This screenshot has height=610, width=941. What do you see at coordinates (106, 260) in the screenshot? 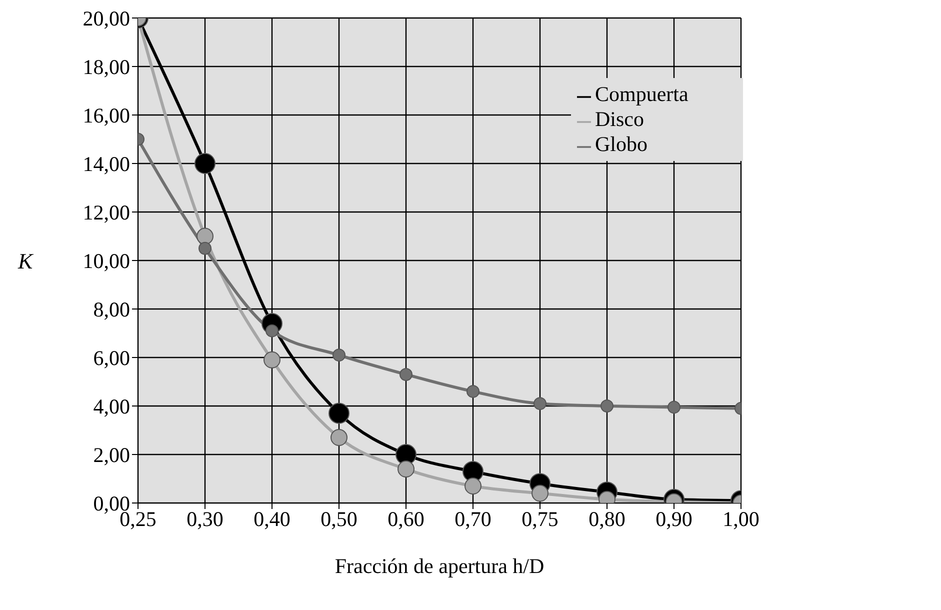
I see `y-tick-label: 10,00` at bounding box center [106, 260].